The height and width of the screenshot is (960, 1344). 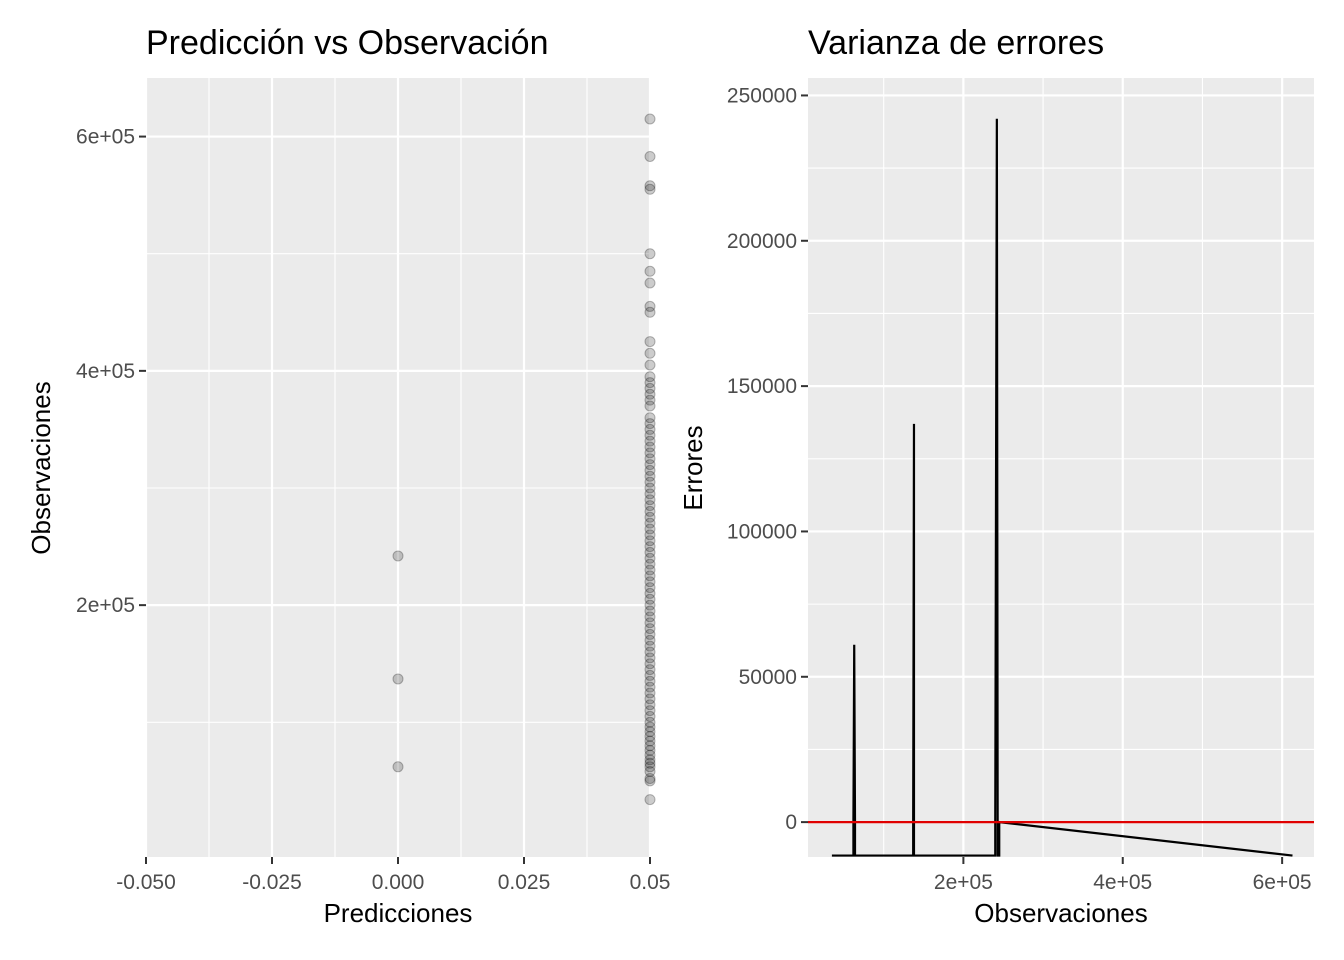 What do you see at coordinates (398, 882) in the screenshot?
I see `x-tick-label: 0.000` at bounding box center [398, 882].